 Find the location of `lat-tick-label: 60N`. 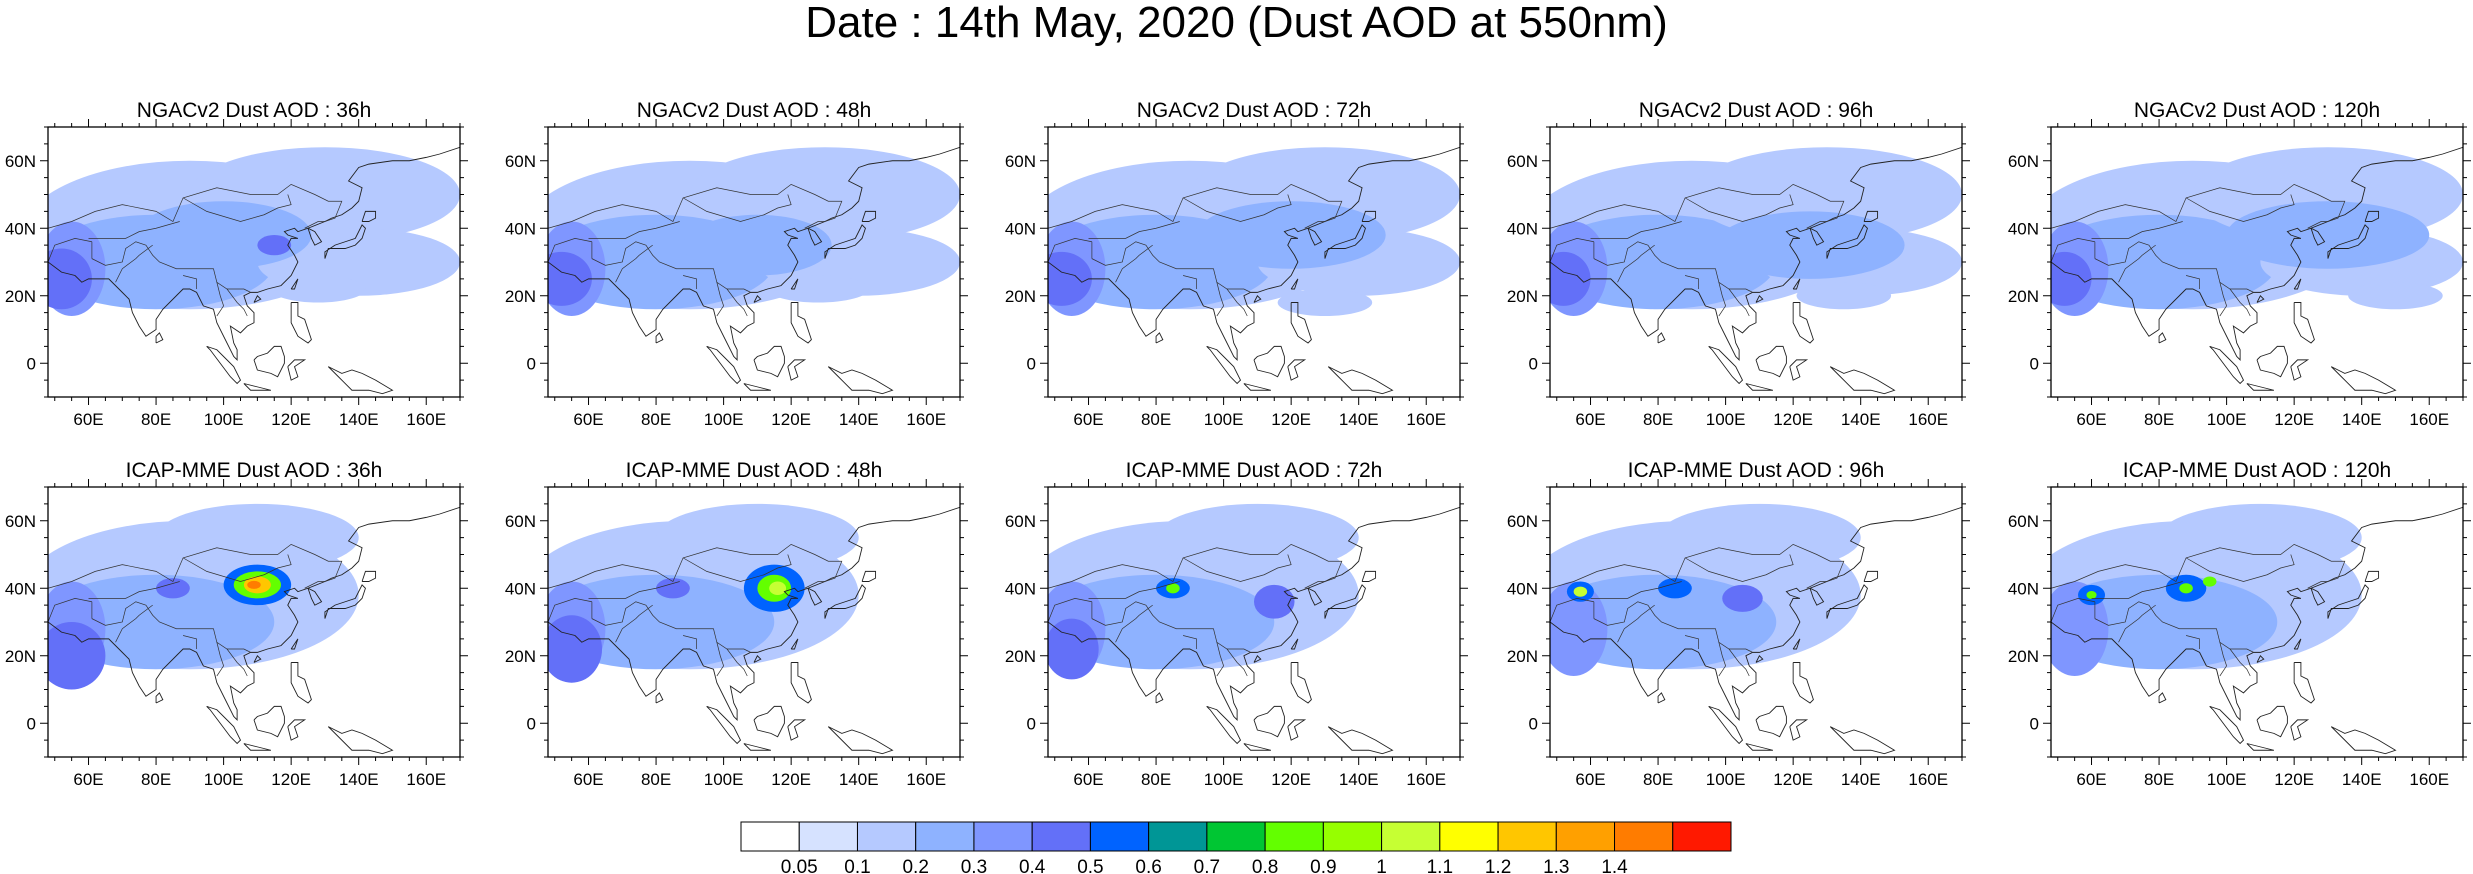

lat-tick-label: 60N is located at coordinates (520, 161).